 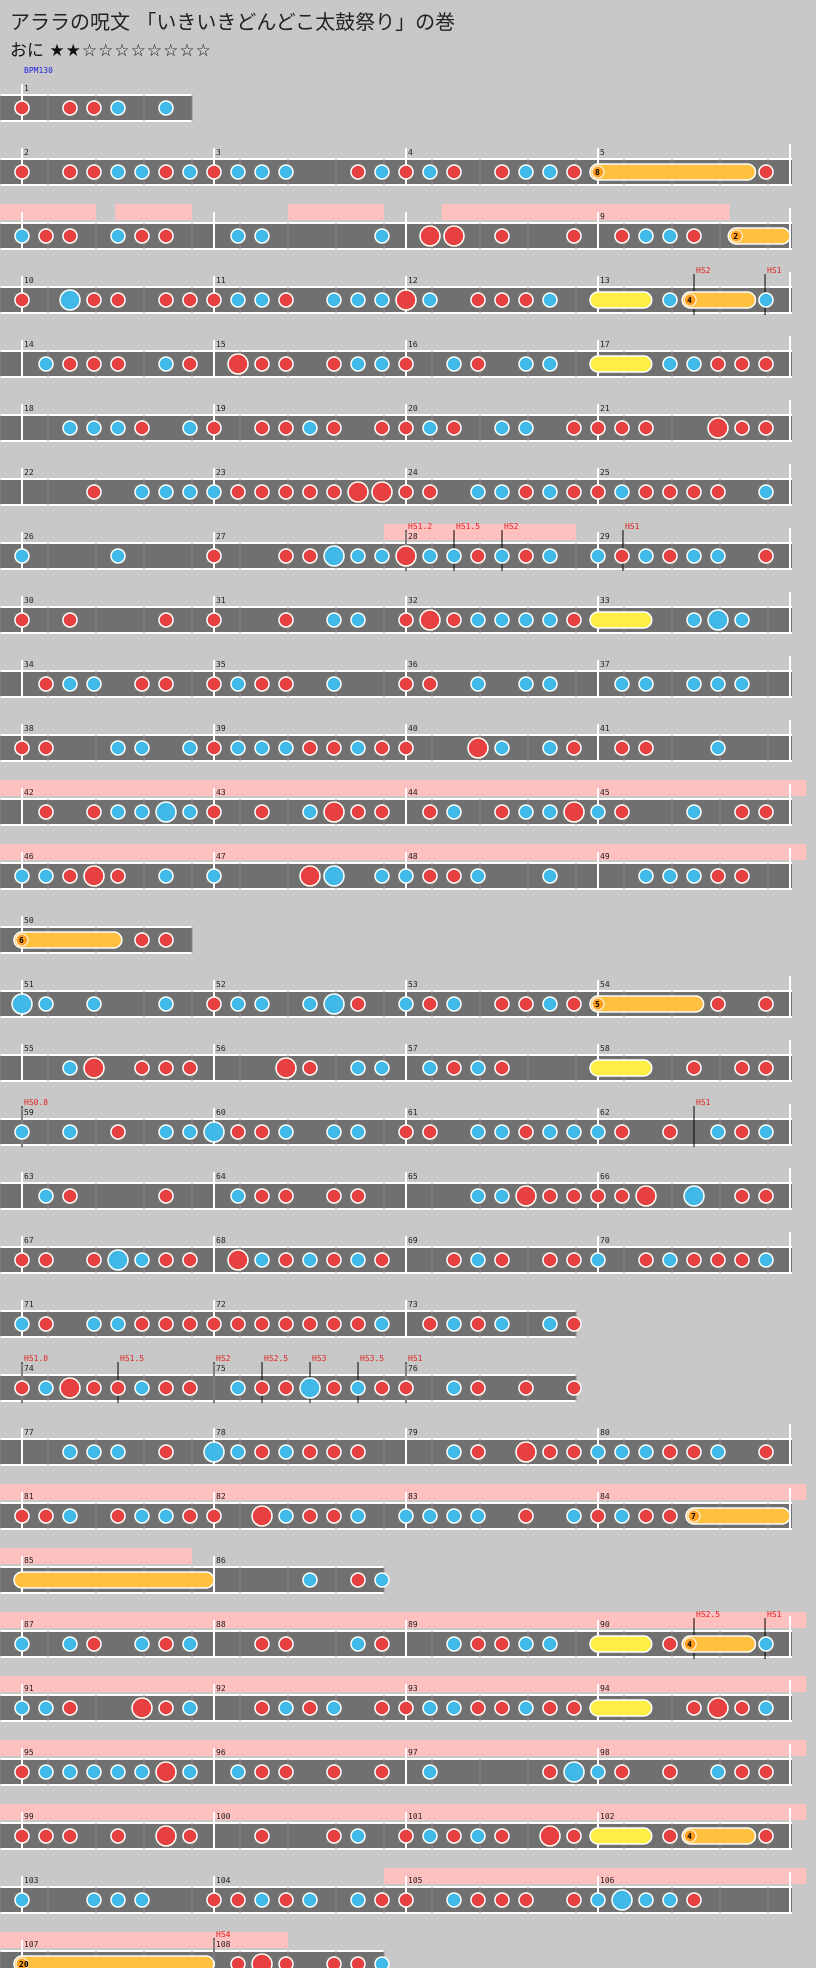 What do you see at coordinates (221, 1752) in the screenshot?
I see `measure-number: 96` at bounding box center [221, 1752].